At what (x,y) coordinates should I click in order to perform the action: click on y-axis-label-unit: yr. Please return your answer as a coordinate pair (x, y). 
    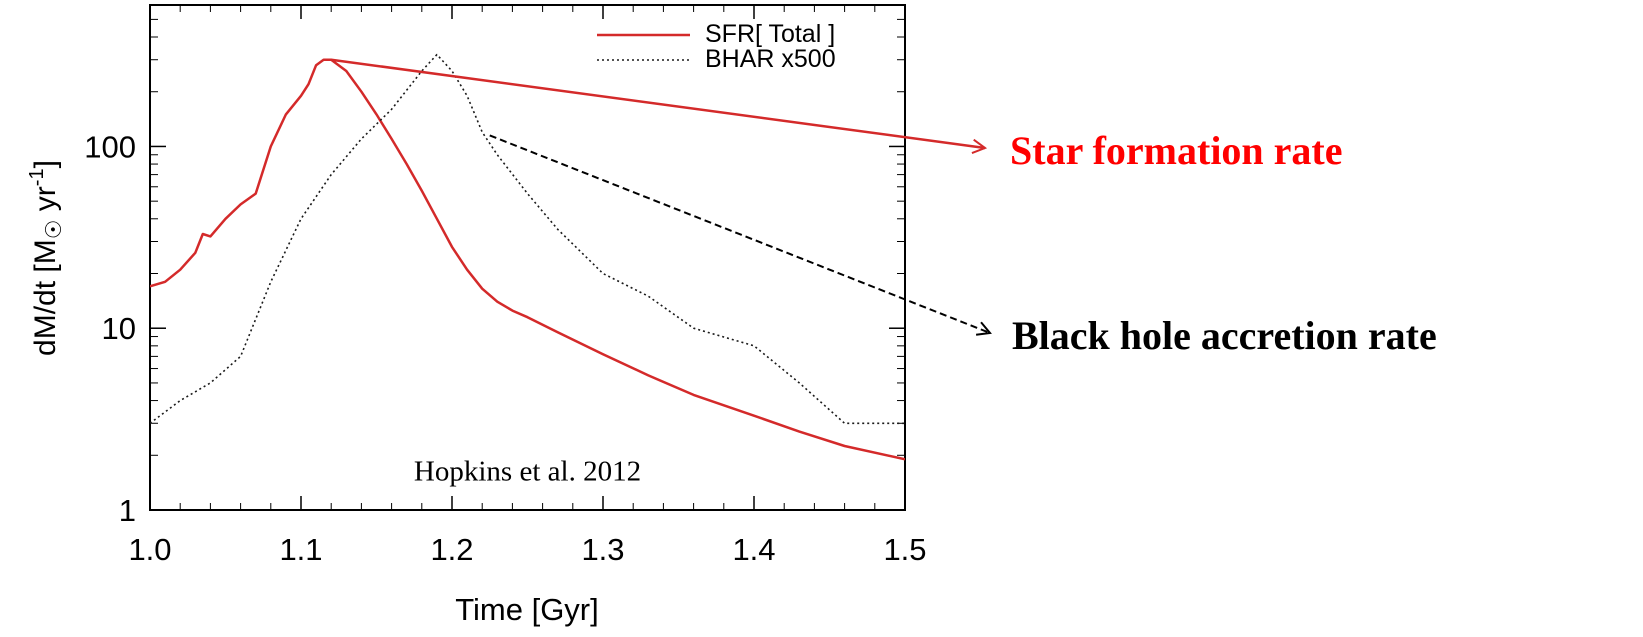
    Looking at the image, I should click on (45, 198).